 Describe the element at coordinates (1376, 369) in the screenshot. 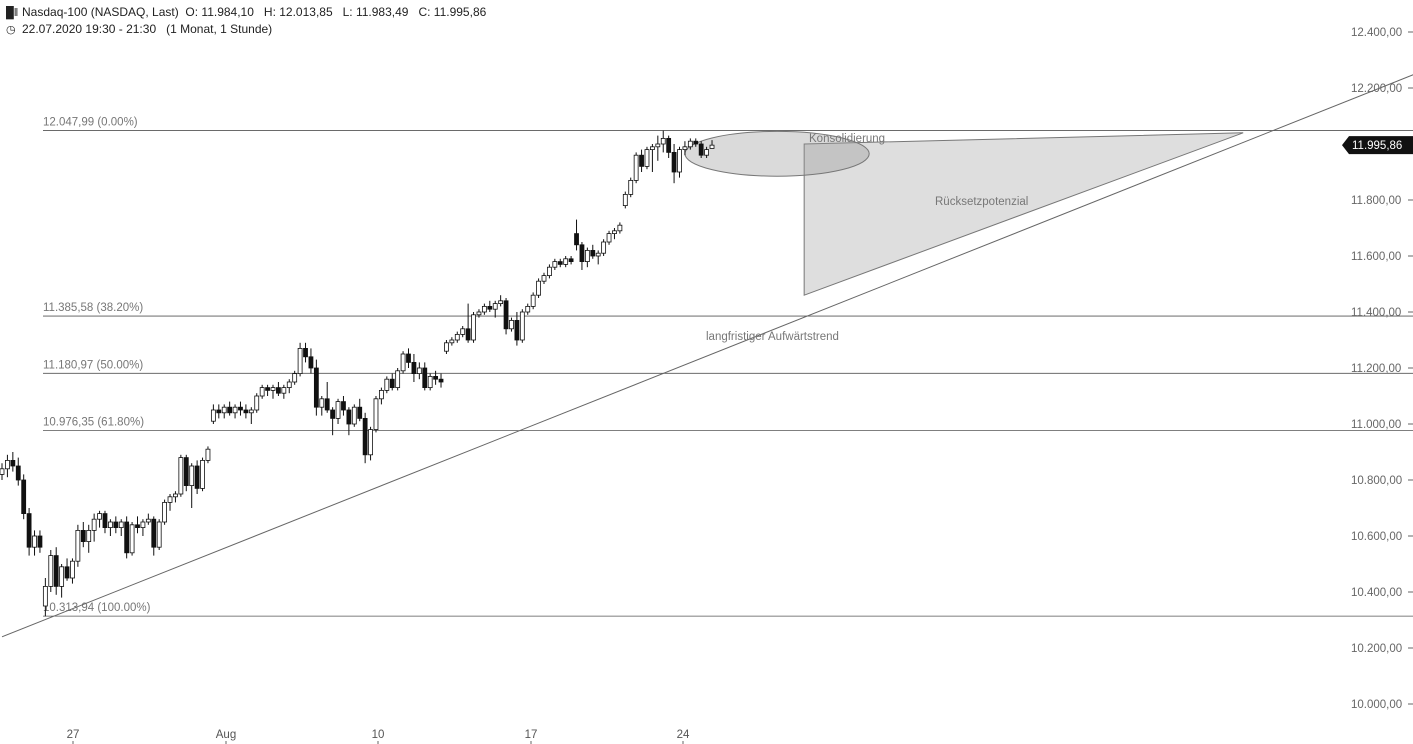

I see `y-tick-label-7: 11.200,00` at that location.